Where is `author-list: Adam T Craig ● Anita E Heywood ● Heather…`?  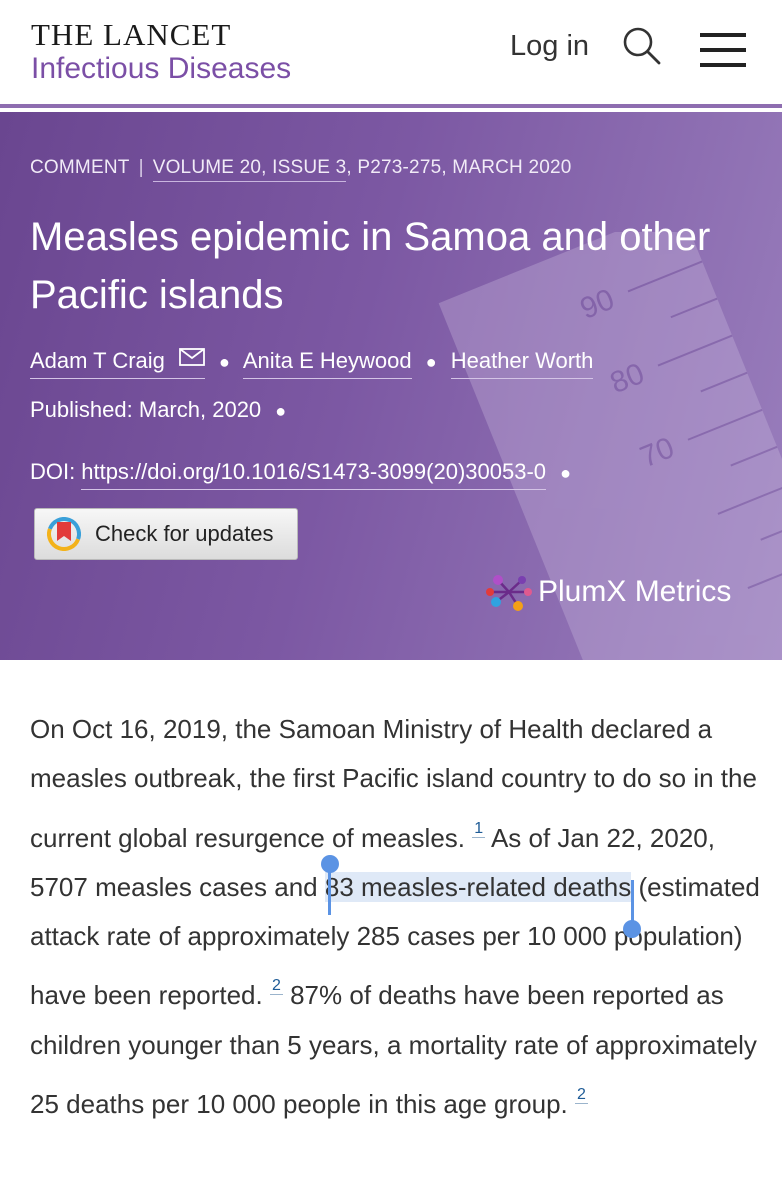 author-list: Adam T Craig ● Anita E Heywood ● Heather… is located at coordinates (312, 363).